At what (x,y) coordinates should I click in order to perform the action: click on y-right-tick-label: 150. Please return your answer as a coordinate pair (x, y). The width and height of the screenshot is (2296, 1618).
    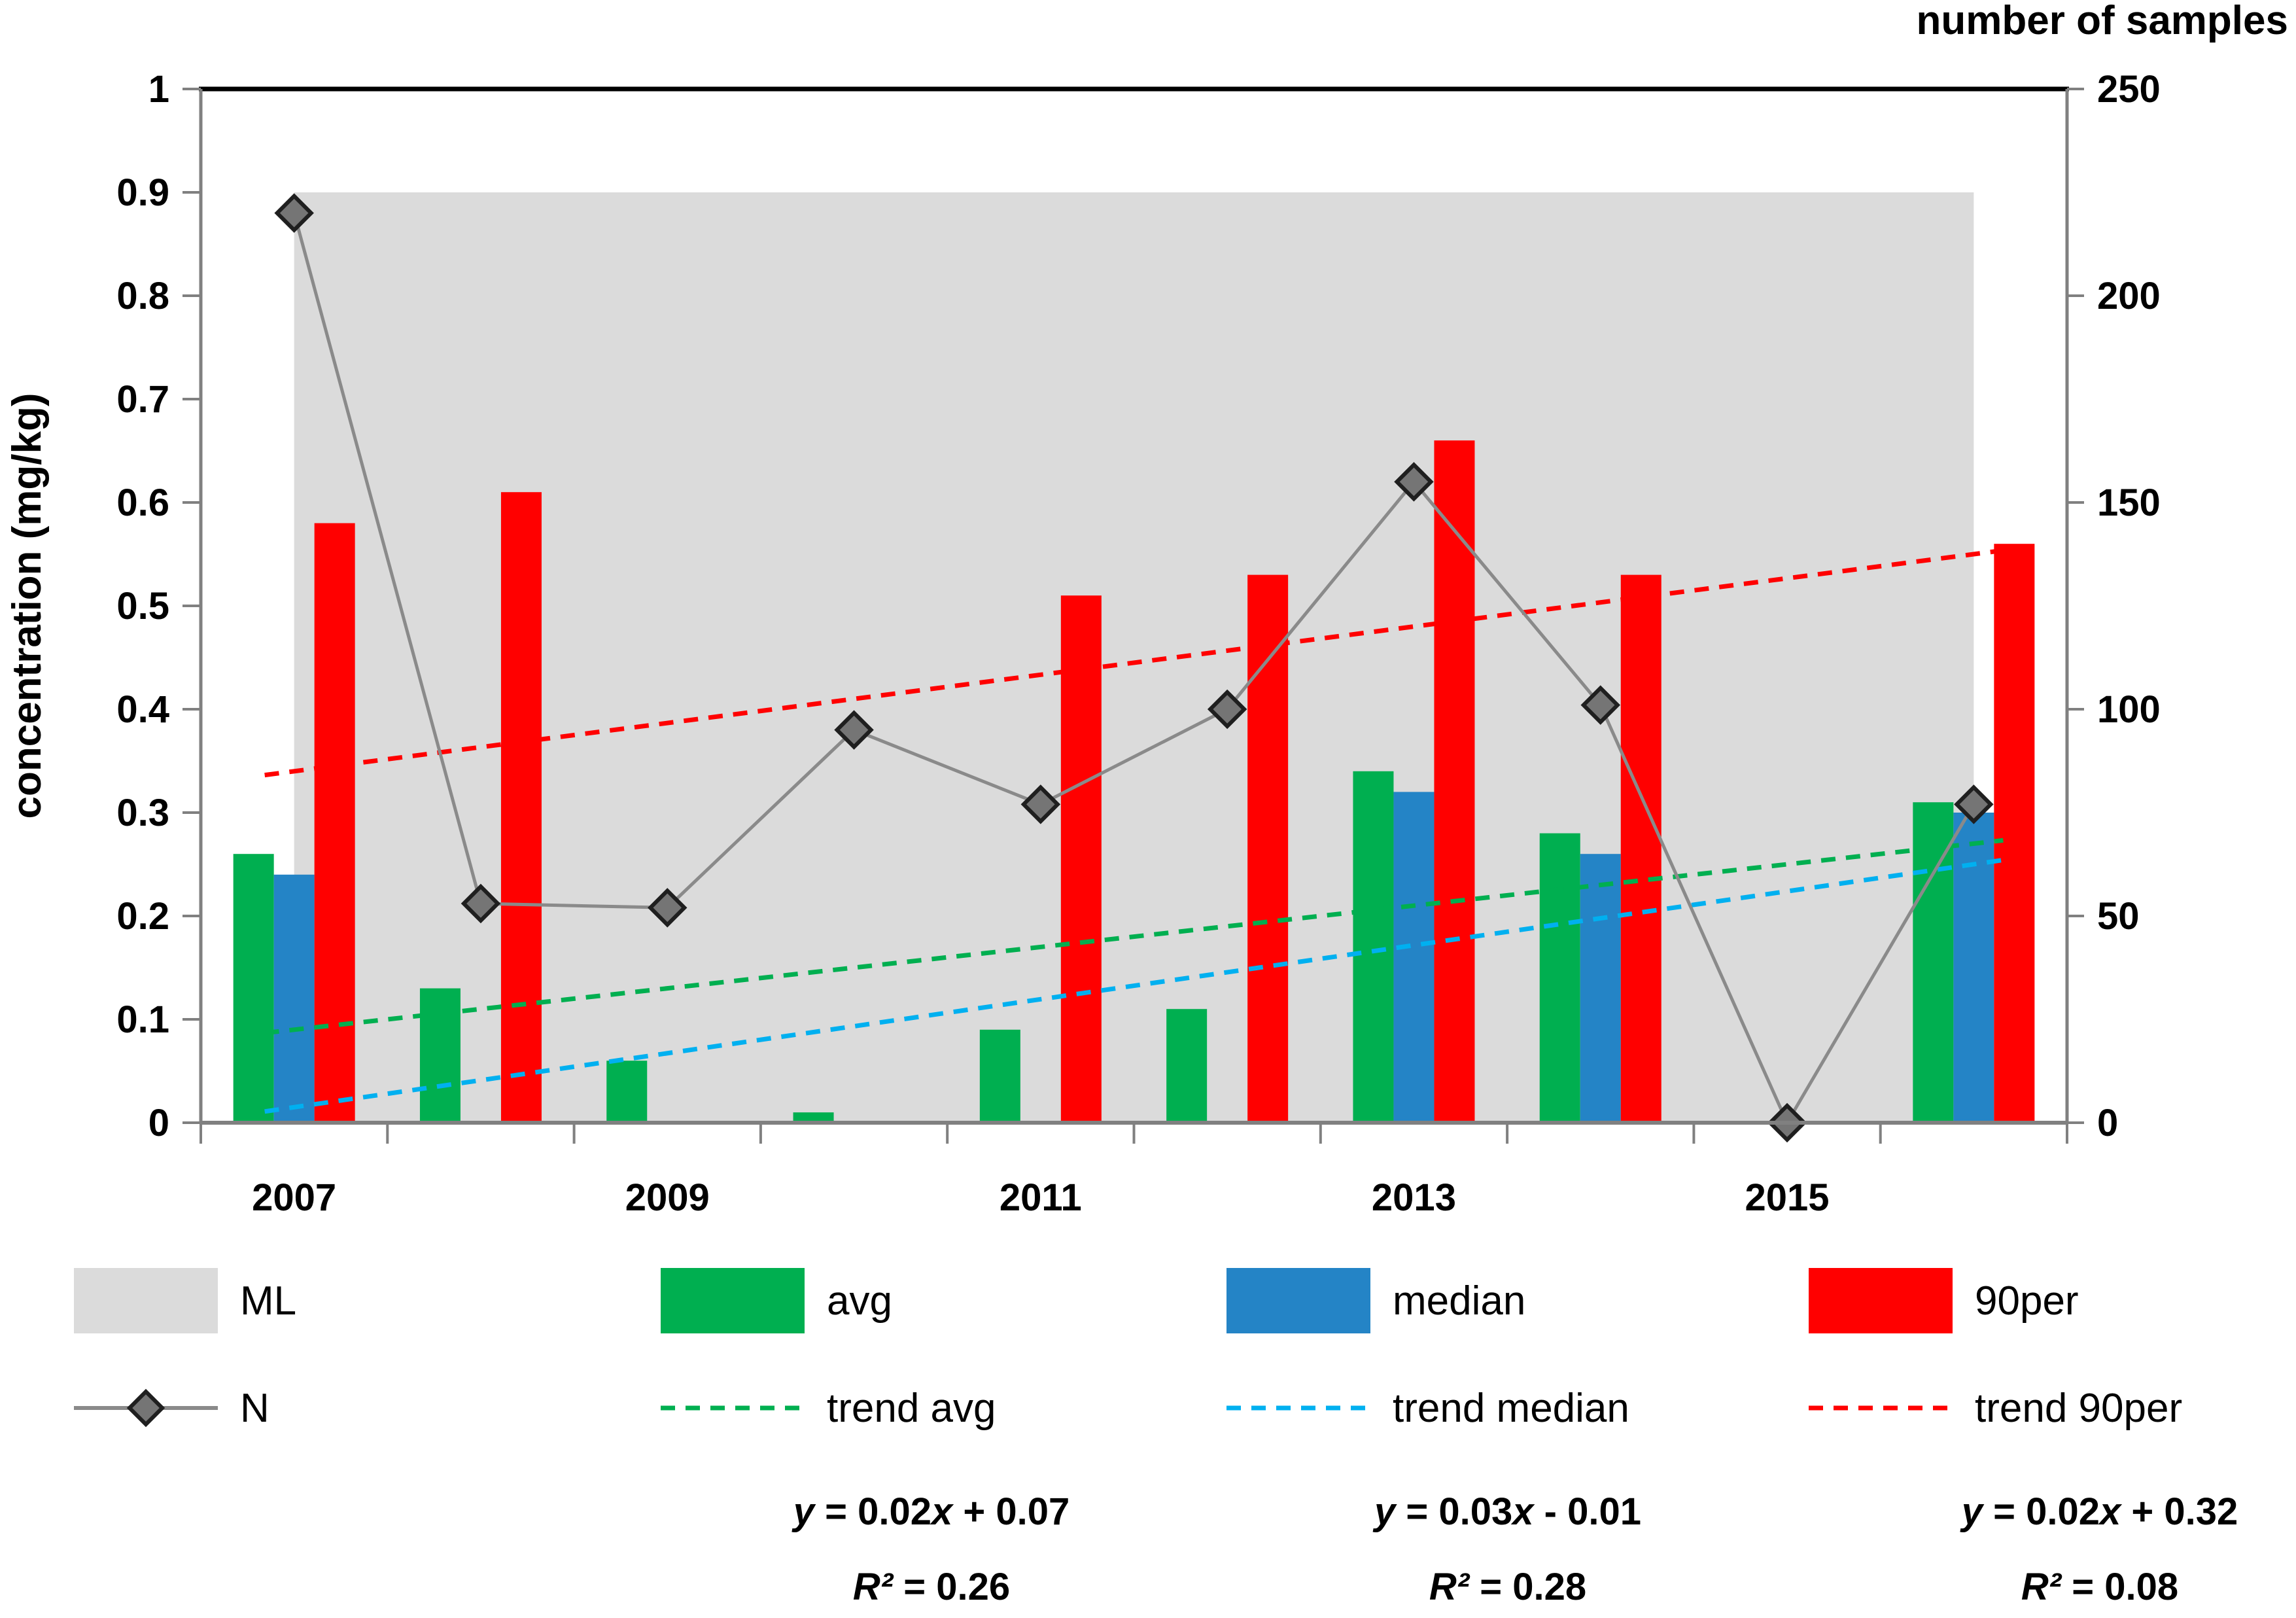
    Looking at the image, I should click on (2129, 503).